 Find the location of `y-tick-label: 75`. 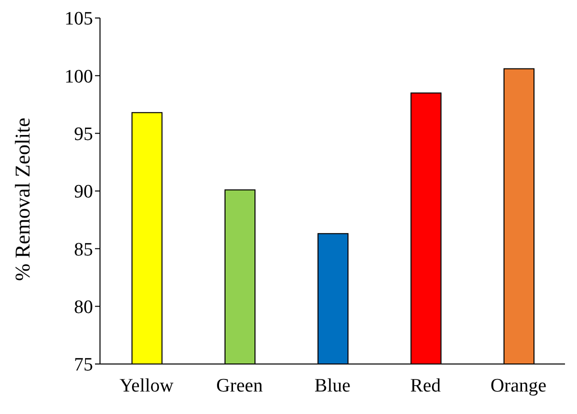

y-tick-label: 75 is located at coordinates (83, 365).